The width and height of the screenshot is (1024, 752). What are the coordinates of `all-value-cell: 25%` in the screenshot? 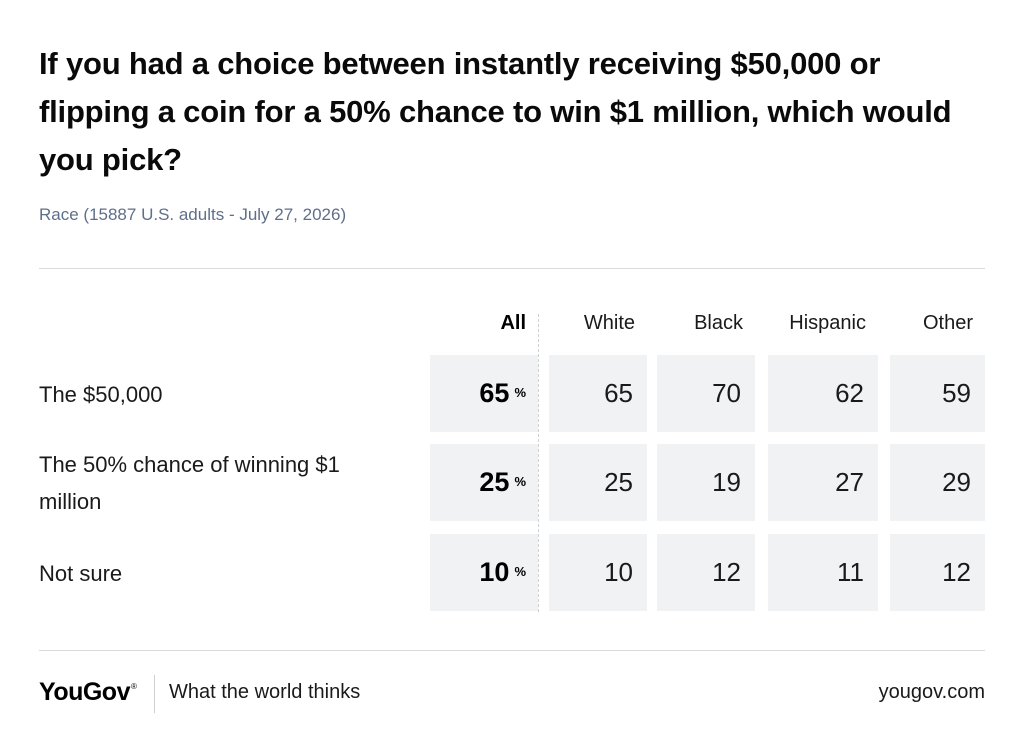 It's located at (484, 482).